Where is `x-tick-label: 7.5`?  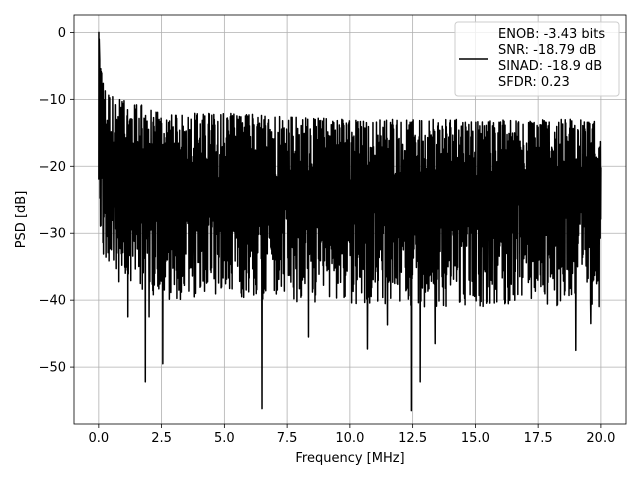 x-tick-label: 7.5 is located at coordinates (287, 438).